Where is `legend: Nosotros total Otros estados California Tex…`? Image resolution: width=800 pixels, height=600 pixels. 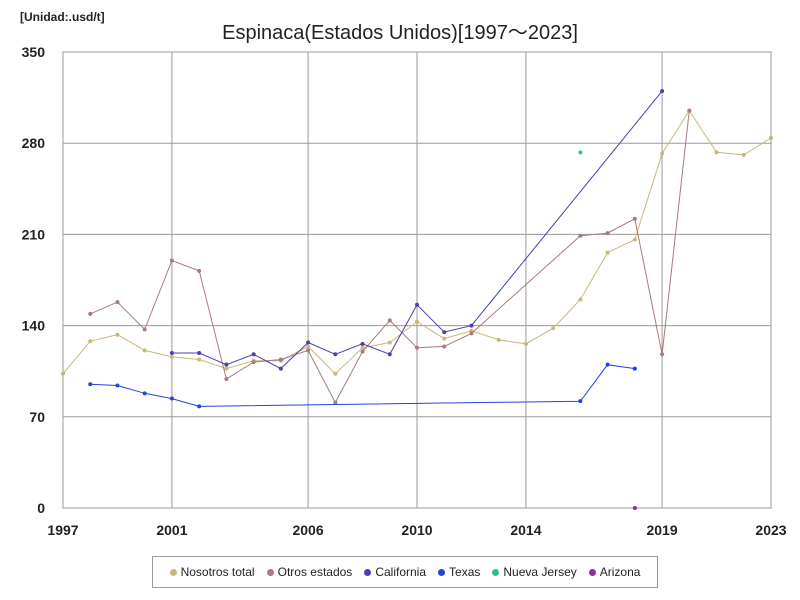 legend: Nosotros total Otros estados California Tex… is located at coordinates (405, 572).